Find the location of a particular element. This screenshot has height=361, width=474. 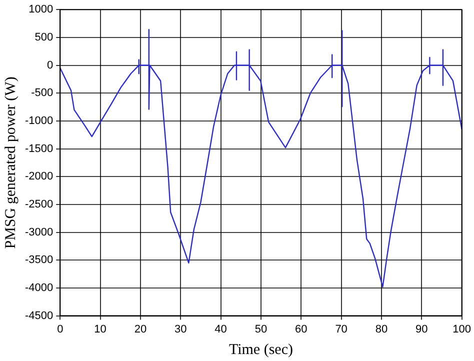

y-tick-label: -4500 is located at coordinates (39, 316).